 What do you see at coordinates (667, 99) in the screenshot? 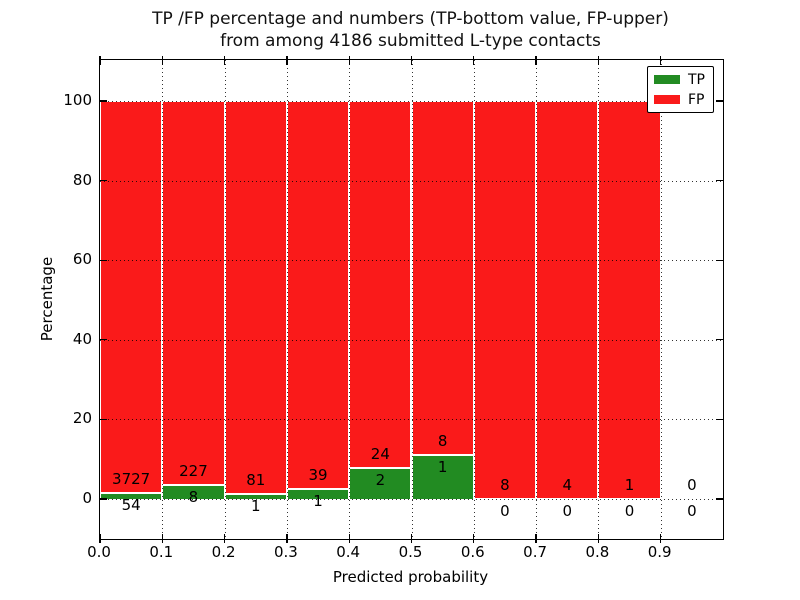
I see `fp-color-swatch` at bounding box center [667, 99].